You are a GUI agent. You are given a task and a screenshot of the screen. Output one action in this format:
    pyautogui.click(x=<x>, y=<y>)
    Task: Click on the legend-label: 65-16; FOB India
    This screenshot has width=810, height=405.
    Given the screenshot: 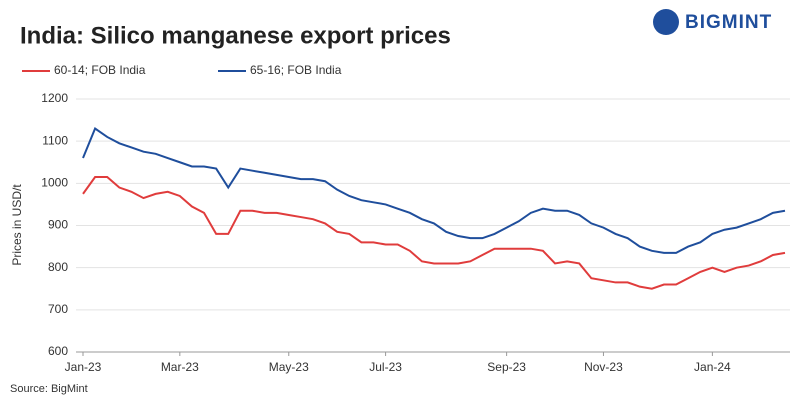 What is the action you would take?
    pyautogui.click(x=296, y=70)
    